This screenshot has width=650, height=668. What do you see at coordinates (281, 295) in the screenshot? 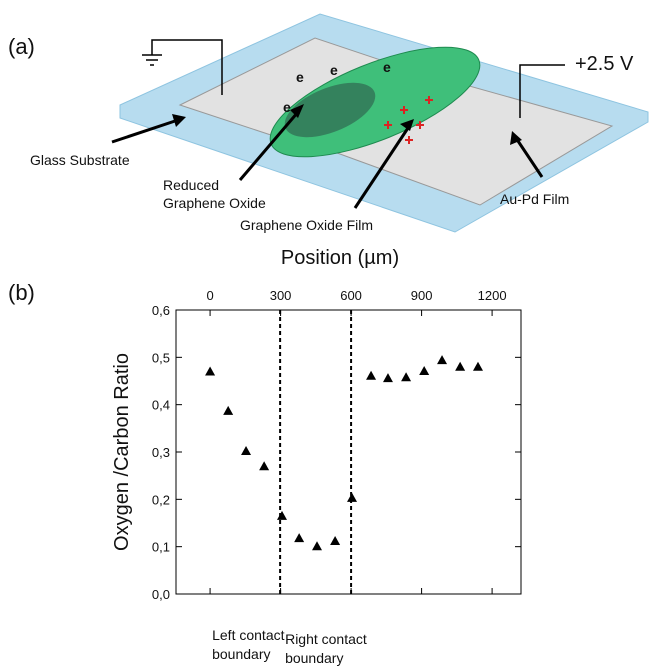
I see `x-tick-label: 300` at bounding box center [281, 295].